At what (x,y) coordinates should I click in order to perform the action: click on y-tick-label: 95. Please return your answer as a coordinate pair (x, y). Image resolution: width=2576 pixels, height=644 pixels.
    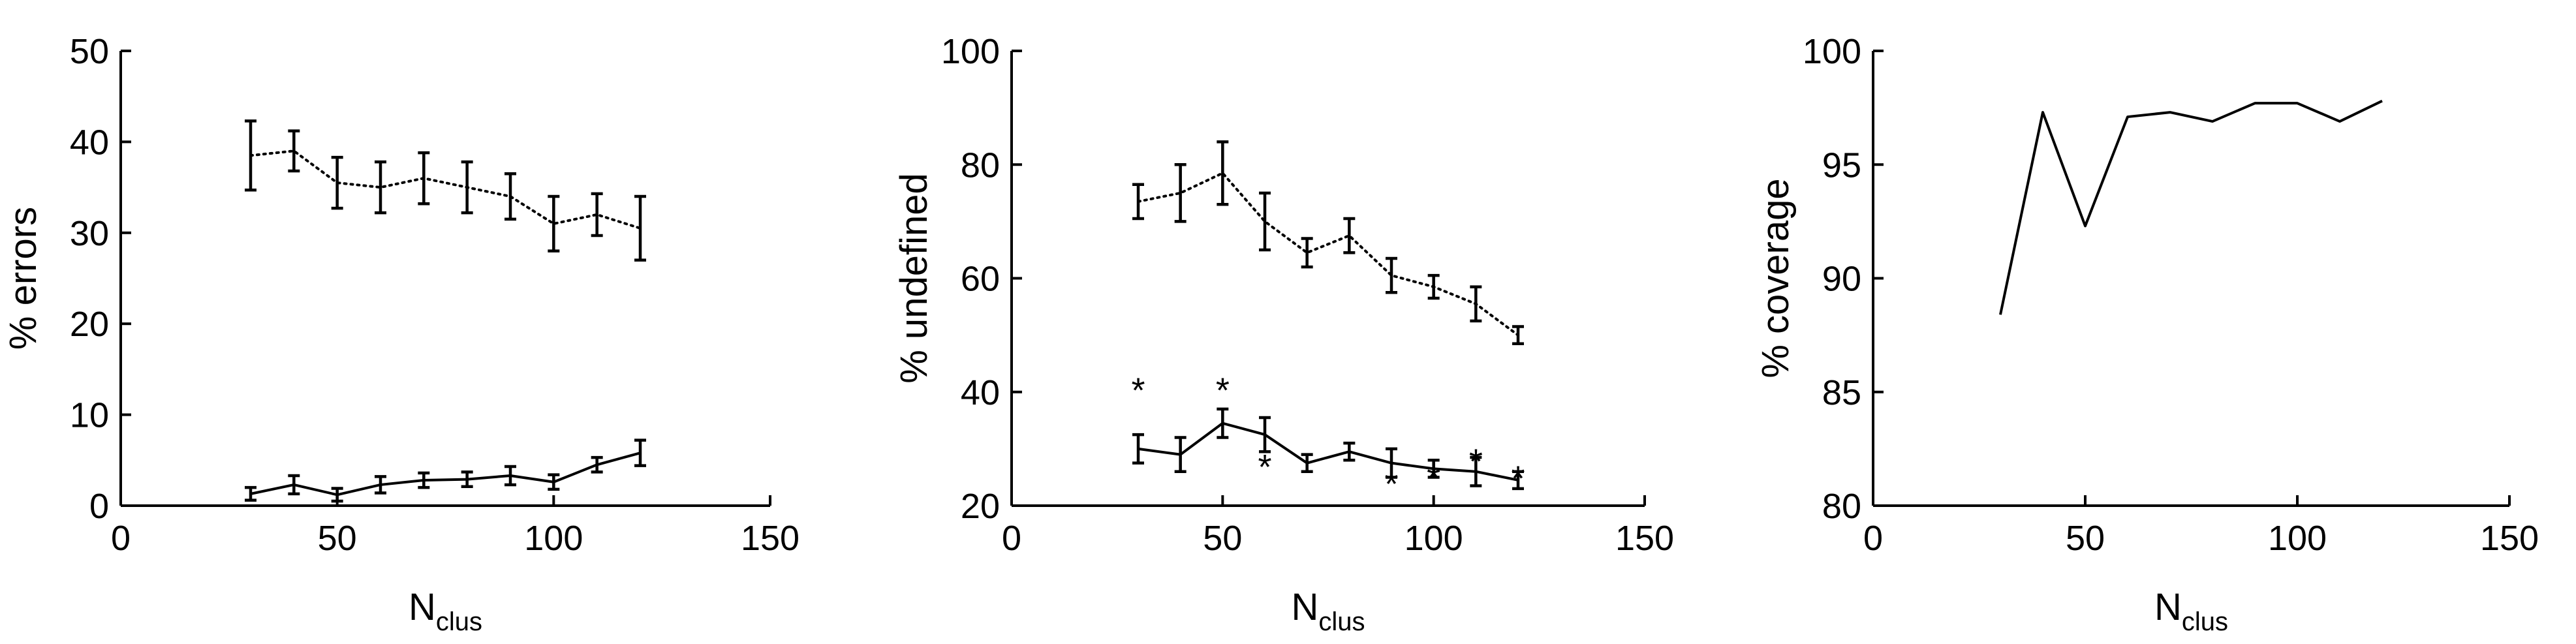
    Looking at the image, I should click on (1842, 165).